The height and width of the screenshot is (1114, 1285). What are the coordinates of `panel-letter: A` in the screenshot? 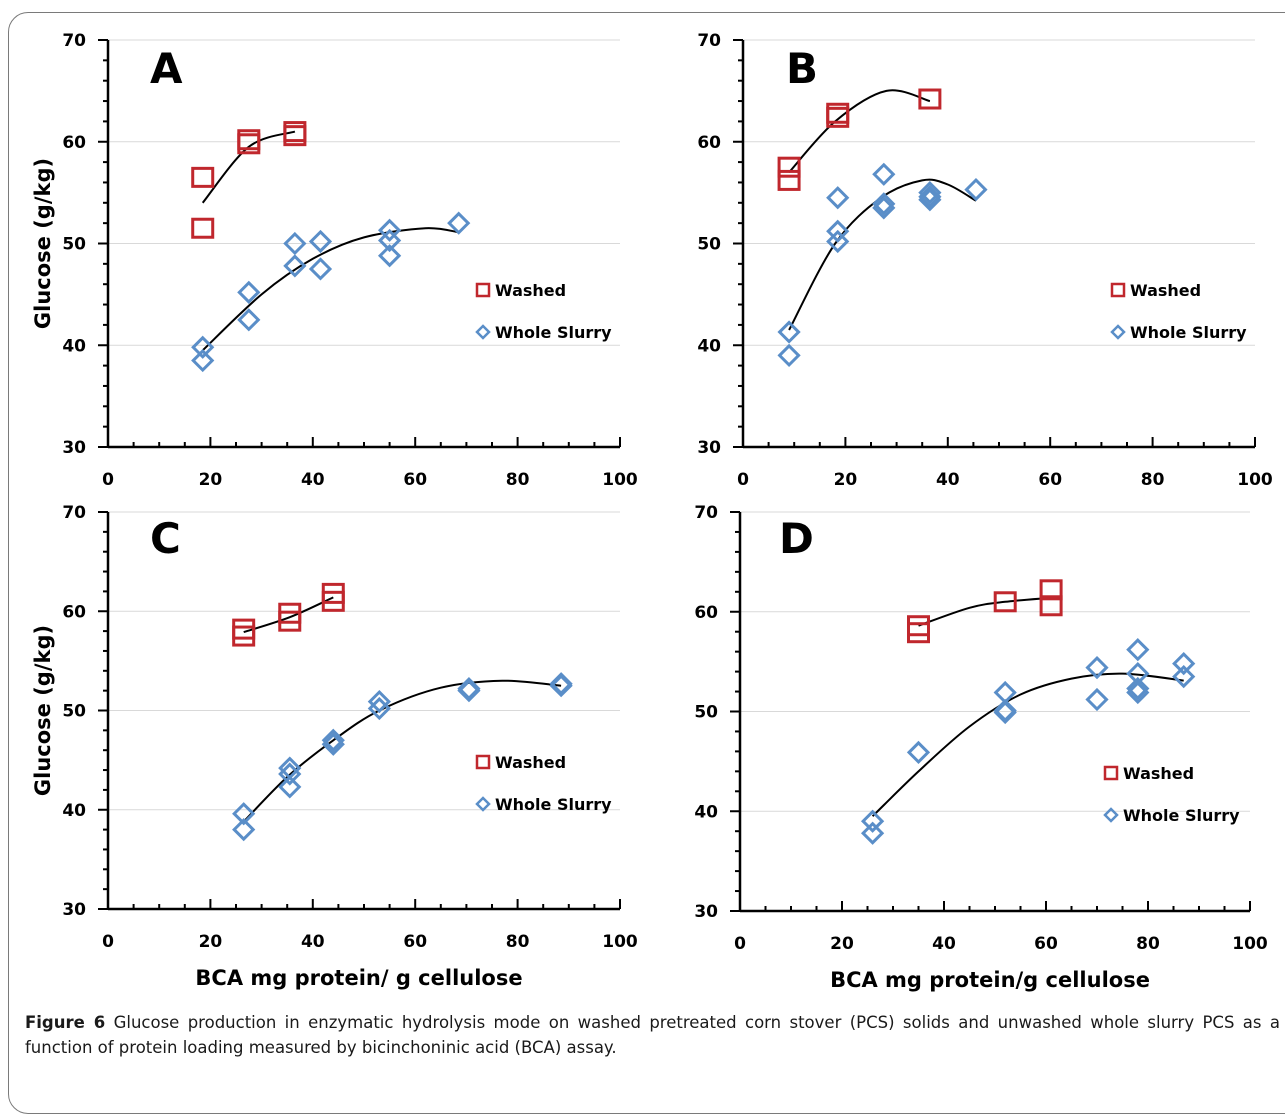 It's located at (166, 68).